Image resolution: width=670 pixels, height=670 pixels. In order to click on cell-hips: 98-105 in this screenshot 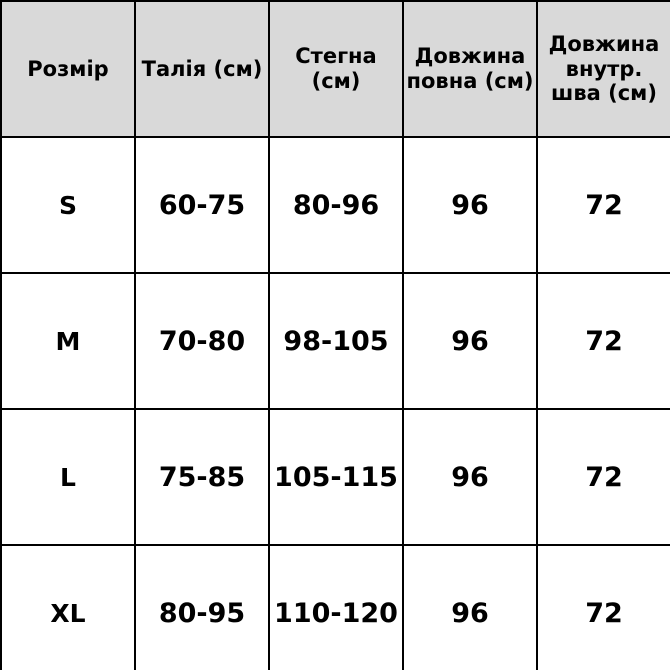, I will do `click(336, 341)`.